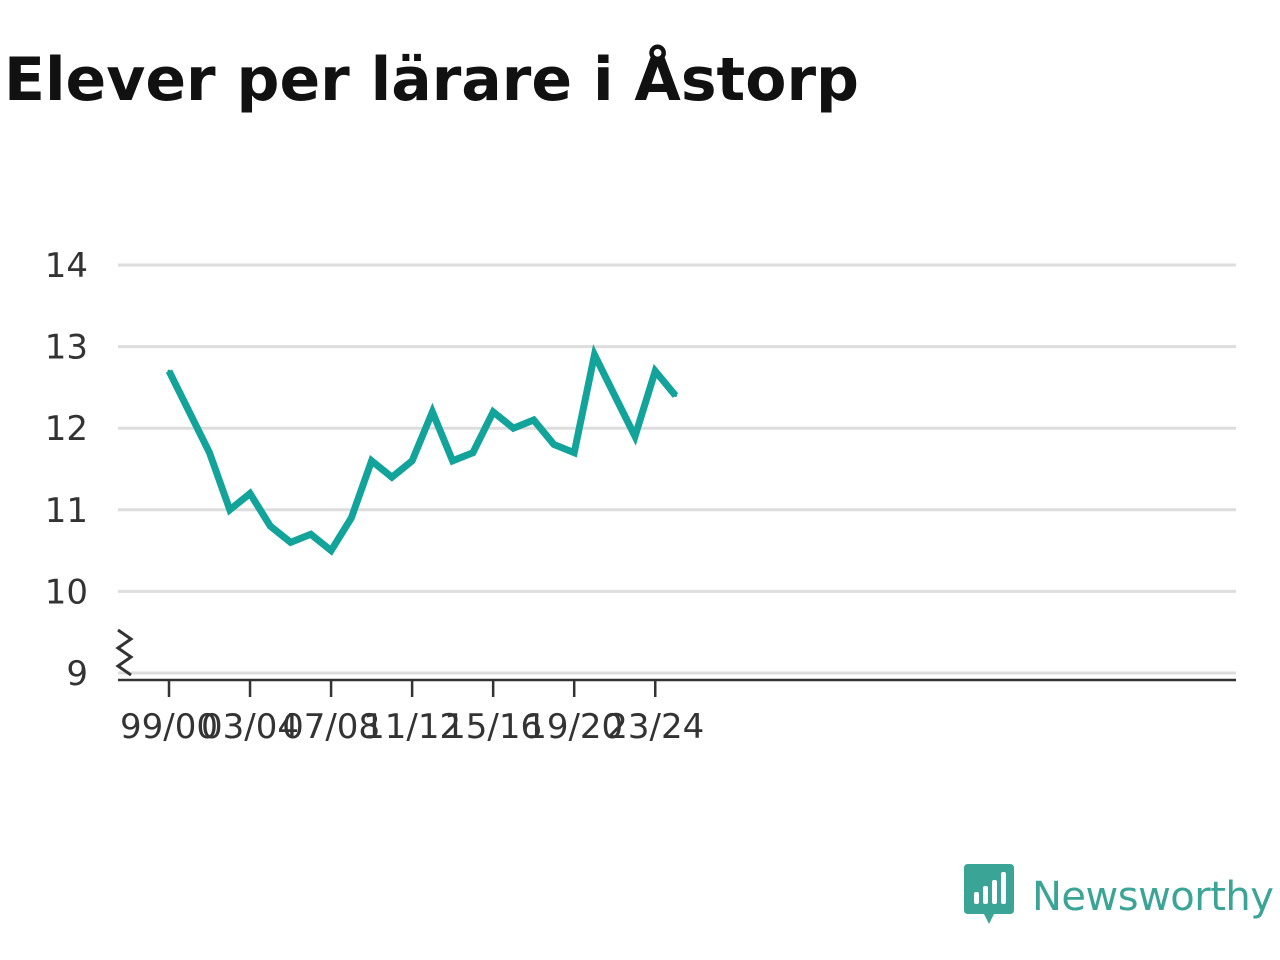 The image size is (1280, 960). I want to click on x-tick-label: 11/12, so click(412, 727).